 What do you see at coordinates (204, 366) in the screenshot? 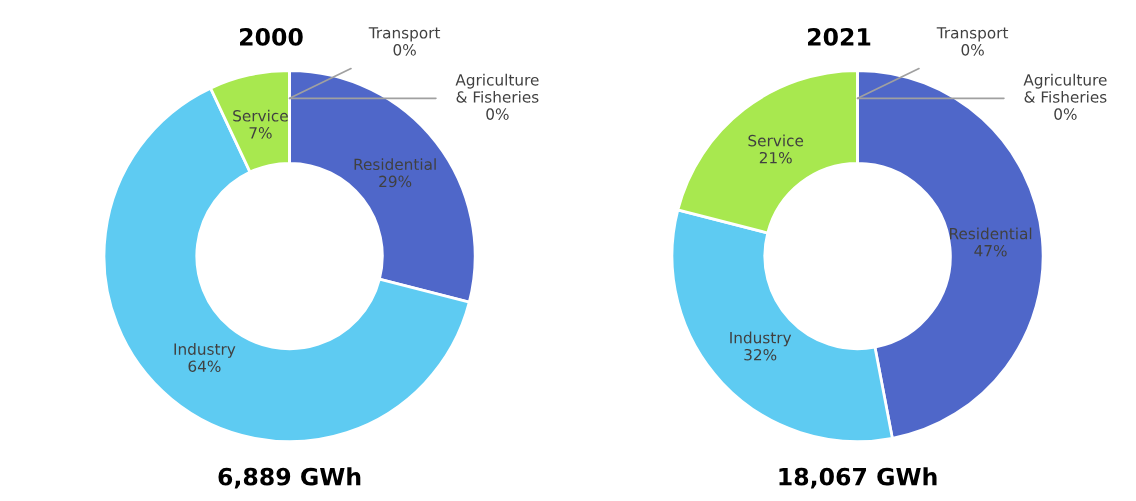
I see `data-label: 64%` at bounding box center [204, 366].